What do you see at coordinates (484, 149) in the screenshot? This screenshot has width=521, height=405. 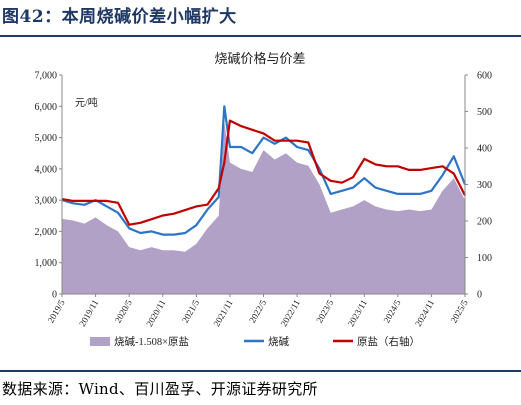 I see `y-right-tick-label: 400` at bounding box center [484, 149].